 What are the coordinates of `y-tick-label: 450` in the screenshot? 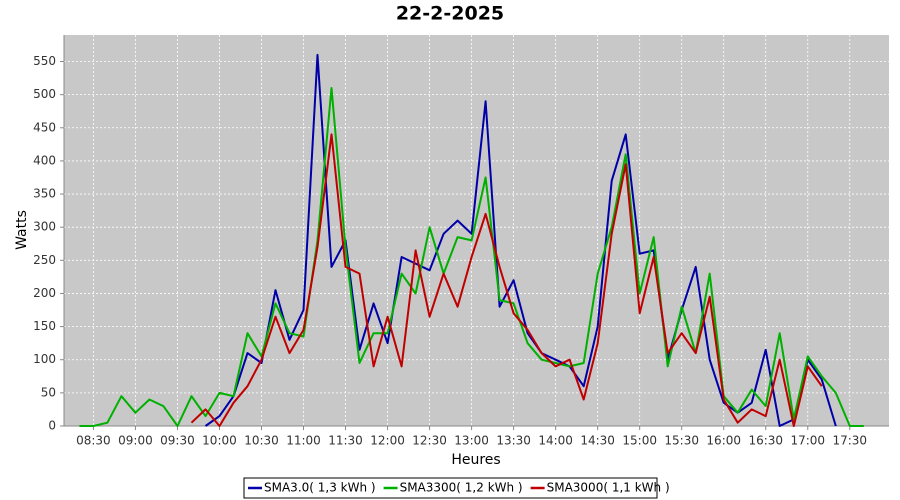 It's located at (44, 127).